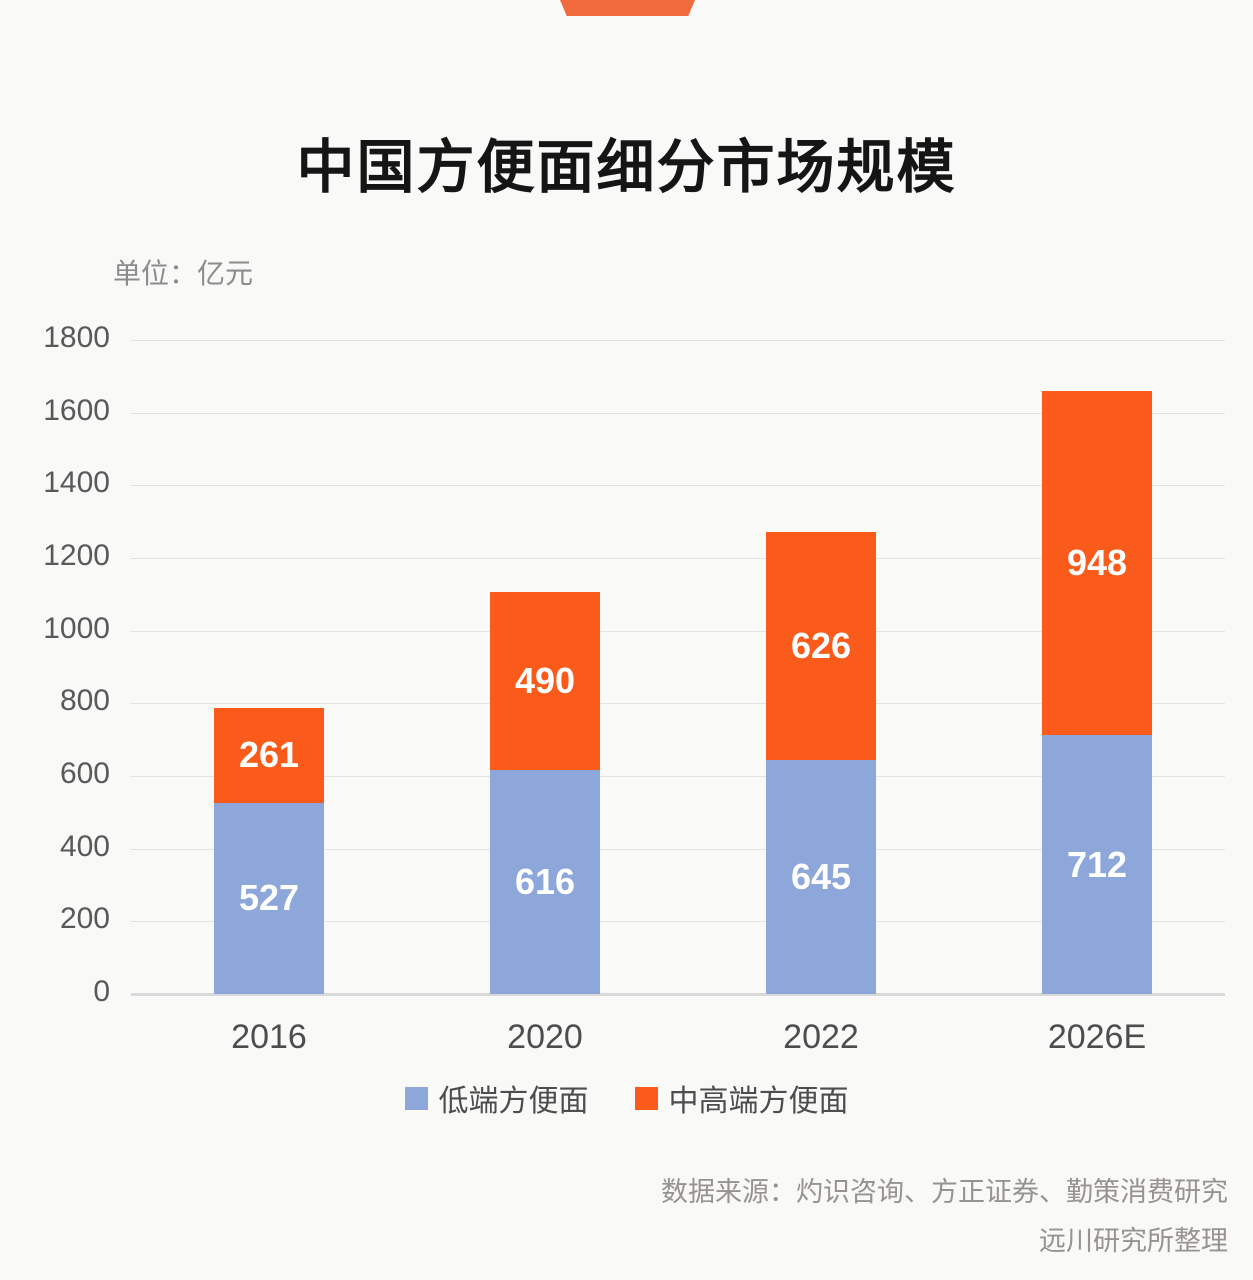  Describe the element at coordinates (76, 483) in the screenshot. I see `y-axis-tick-1400: 1400` at that location.